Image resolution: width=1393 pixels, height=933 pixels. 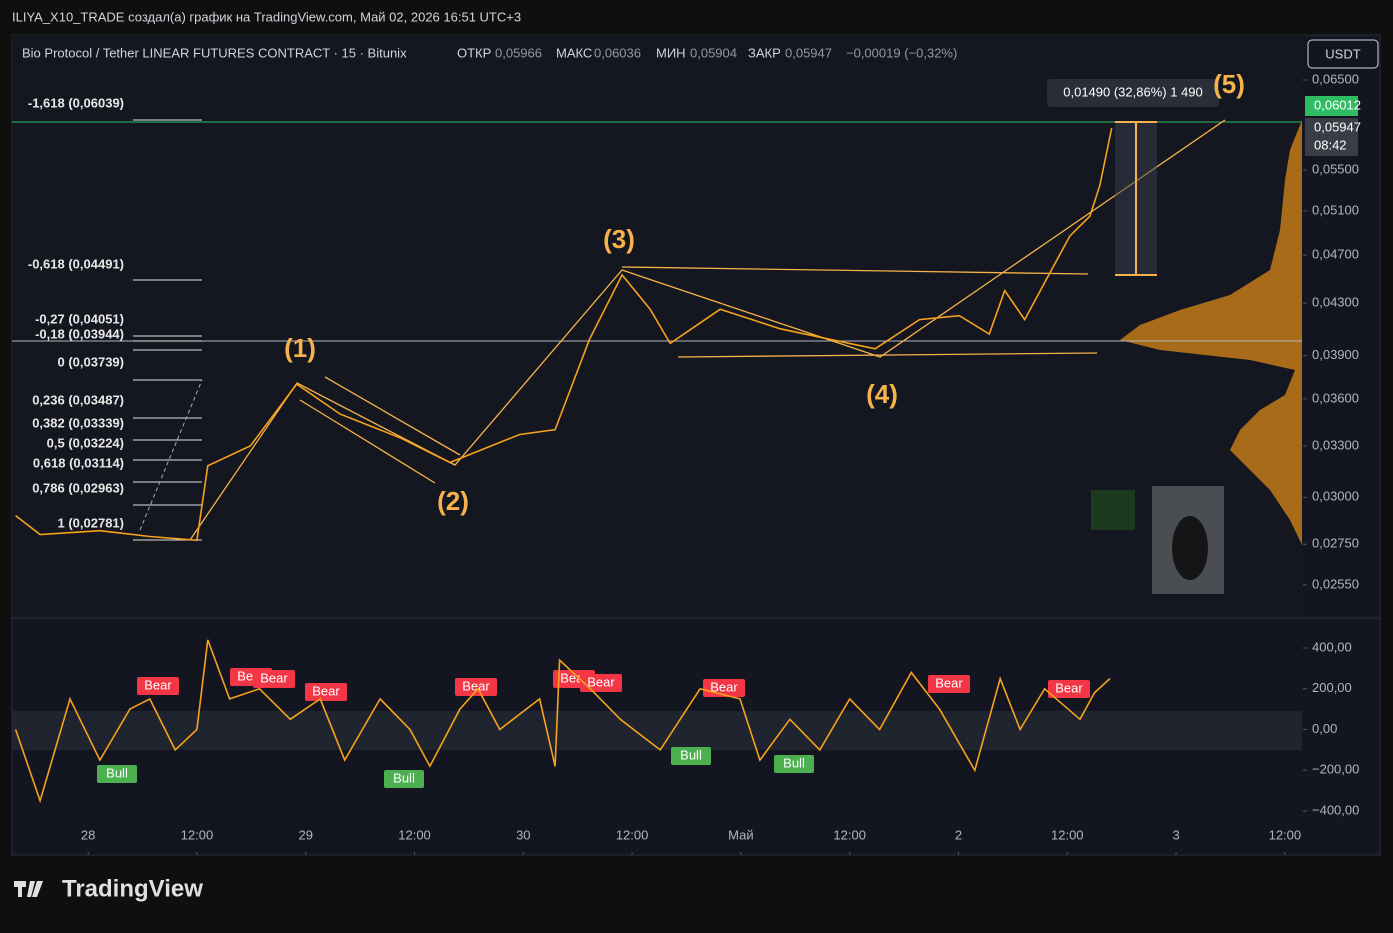 What do you see at coordinates (300, 348) in the screenshot?
I see `wave-label: (1)` at bounding box center [300, 348].